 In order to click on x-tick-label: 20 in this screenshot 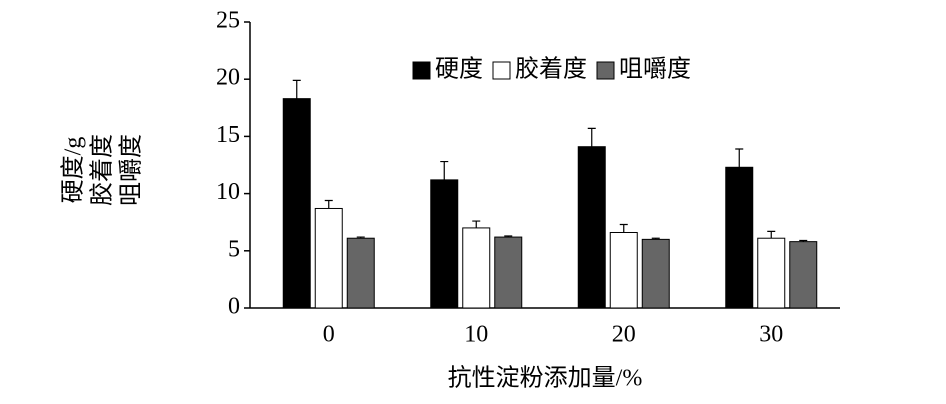, I will do `click(624, 335)`.